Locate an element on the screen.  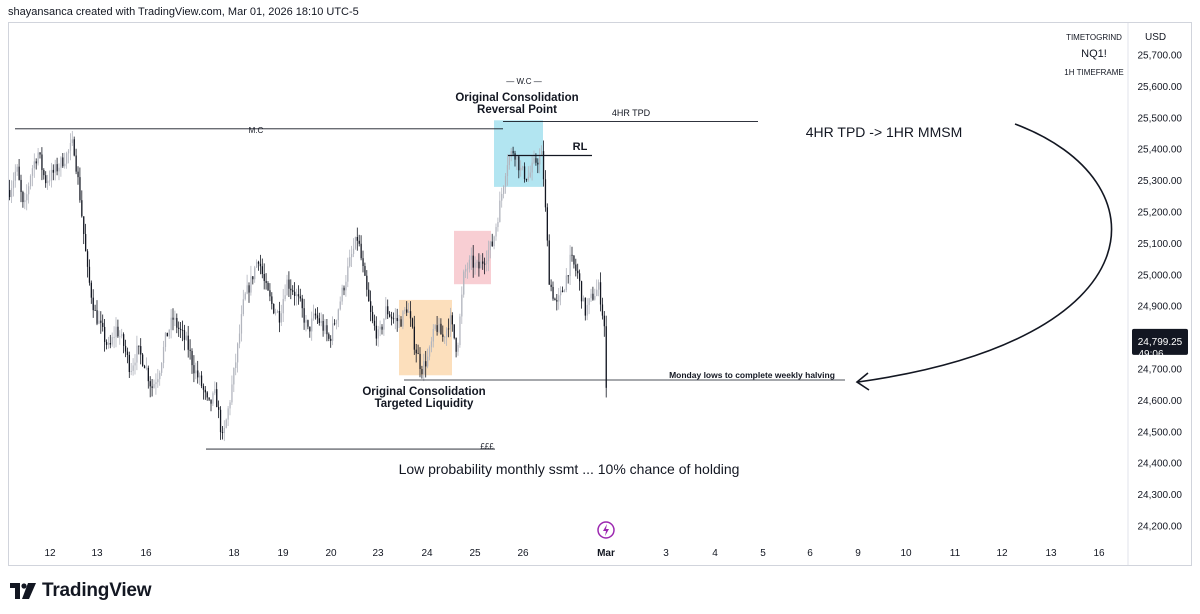
current-price-tag: 24,799.25 49:06 is located at coordinates (1160, 344).